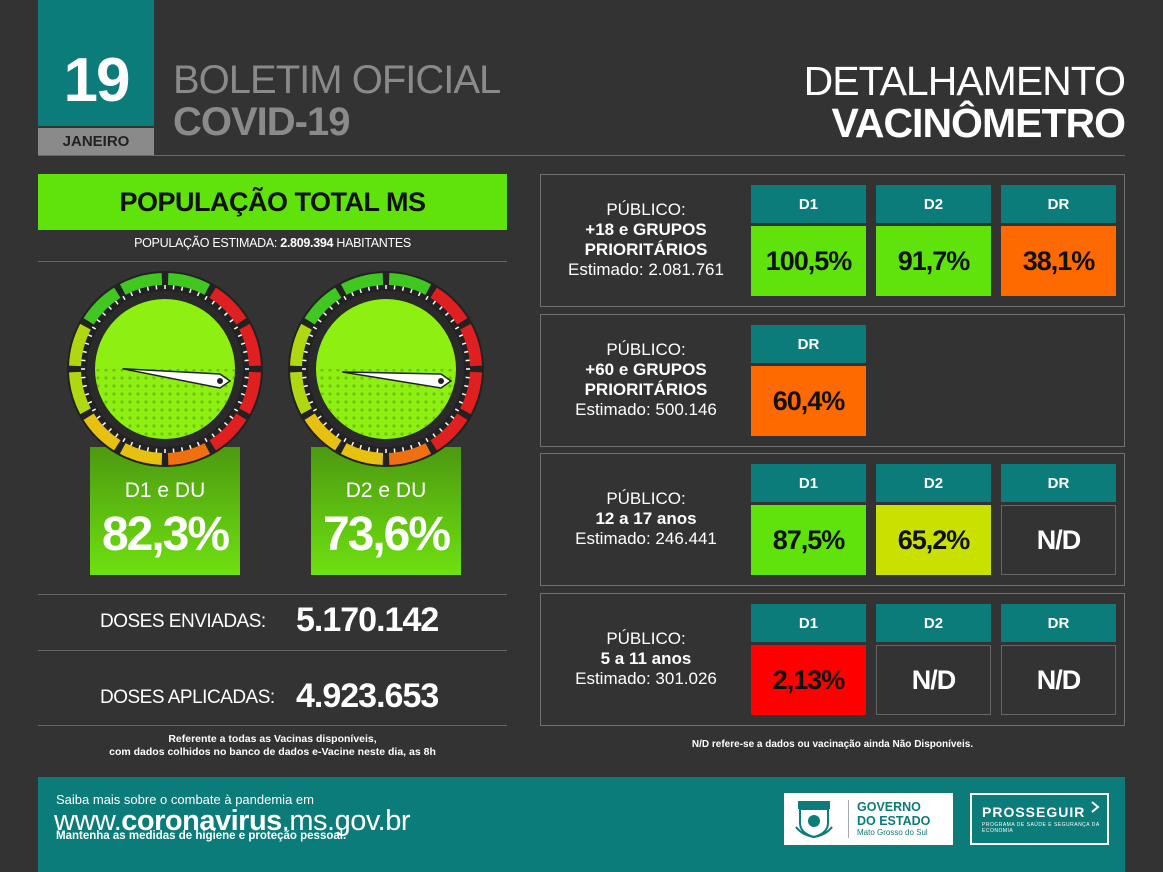 The width and height of the screenshot is (1163, 872). What do you see at coordinates (165, 534) in the screenshot?
I see `gauge-d1-value: 82,3%` at bounding box center [165, 534].